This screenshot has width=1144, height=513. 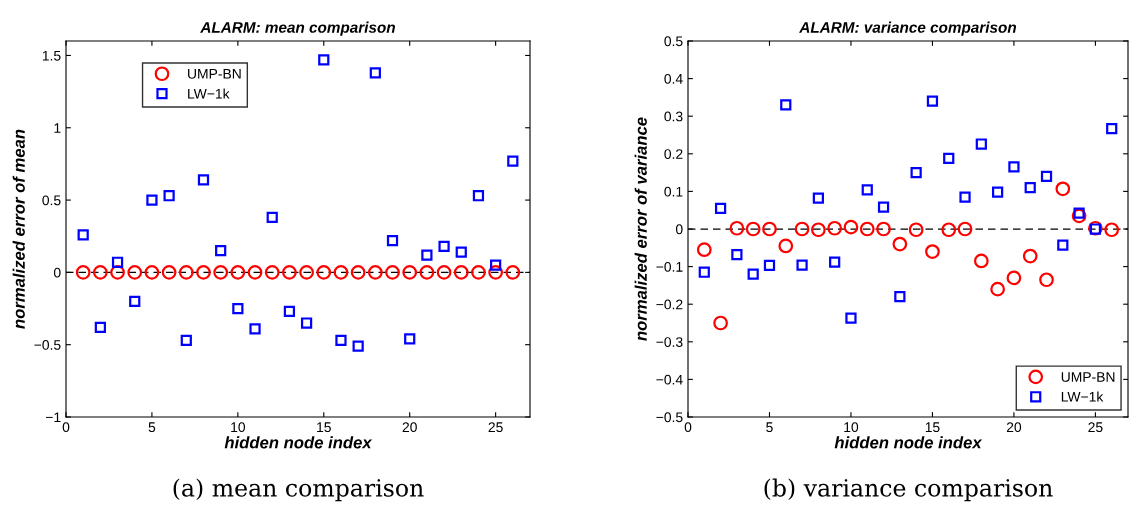 What do you see at coordinates (673, 116) in the screenshot?
I see `y-tick-label: 0.3` at bounding box center [673, 116].